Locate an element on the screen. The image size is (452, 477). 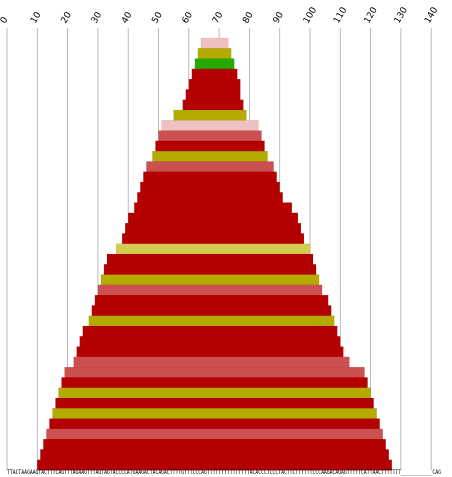
x-tick-label: 100 is located at coordinates (310, 15).